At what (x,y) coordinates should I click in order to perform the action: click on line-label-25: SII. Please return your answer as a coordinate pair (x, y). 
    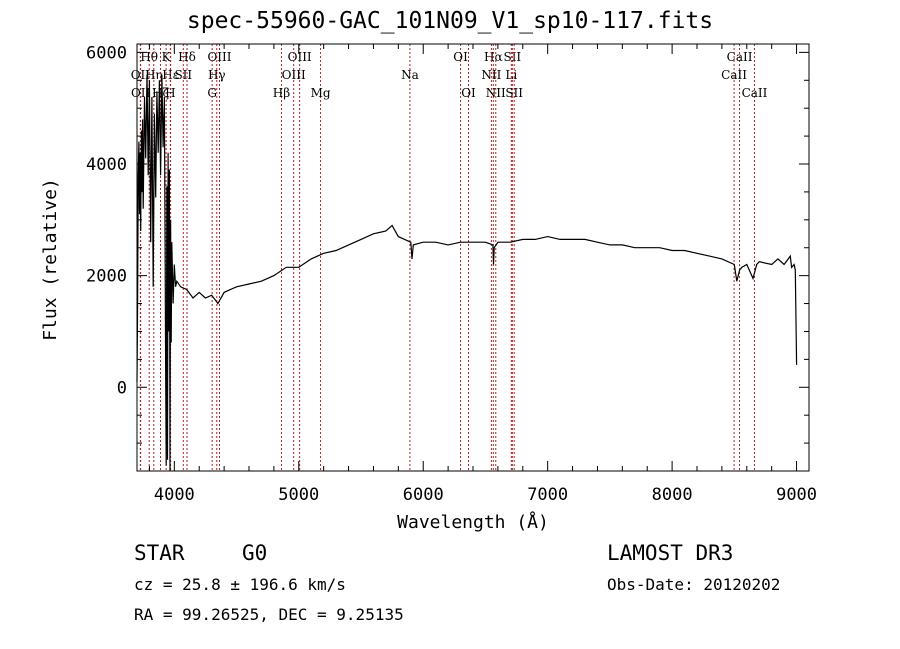
    Looking at the image, I should click on (514, 93).